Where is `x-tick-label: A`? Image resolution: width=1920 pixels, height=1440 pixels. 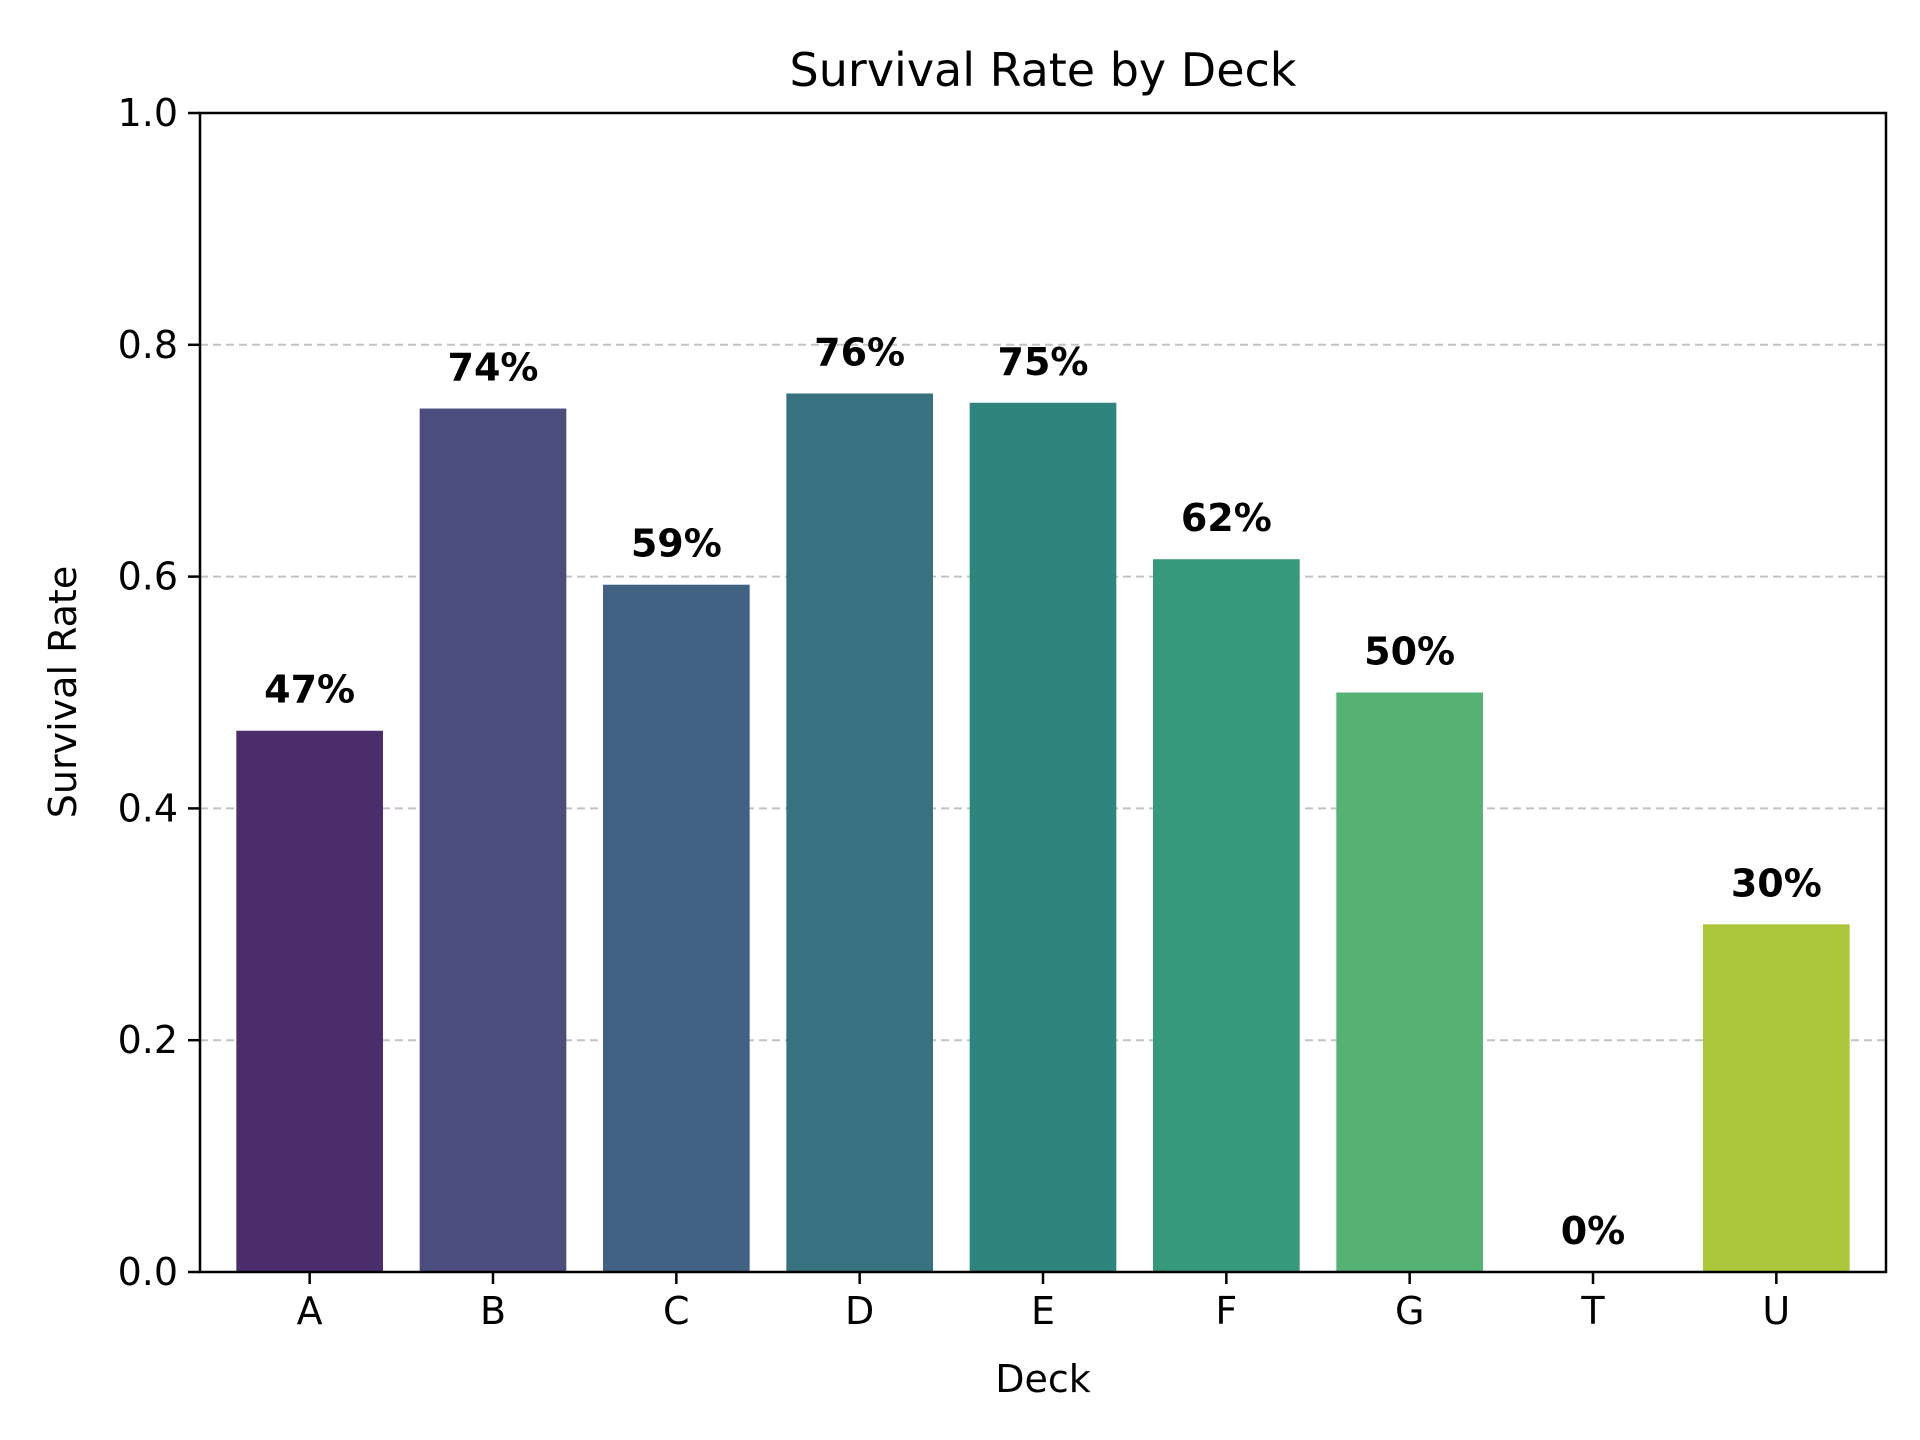
x-tick-label: A is located at coordinates (310, 1311).